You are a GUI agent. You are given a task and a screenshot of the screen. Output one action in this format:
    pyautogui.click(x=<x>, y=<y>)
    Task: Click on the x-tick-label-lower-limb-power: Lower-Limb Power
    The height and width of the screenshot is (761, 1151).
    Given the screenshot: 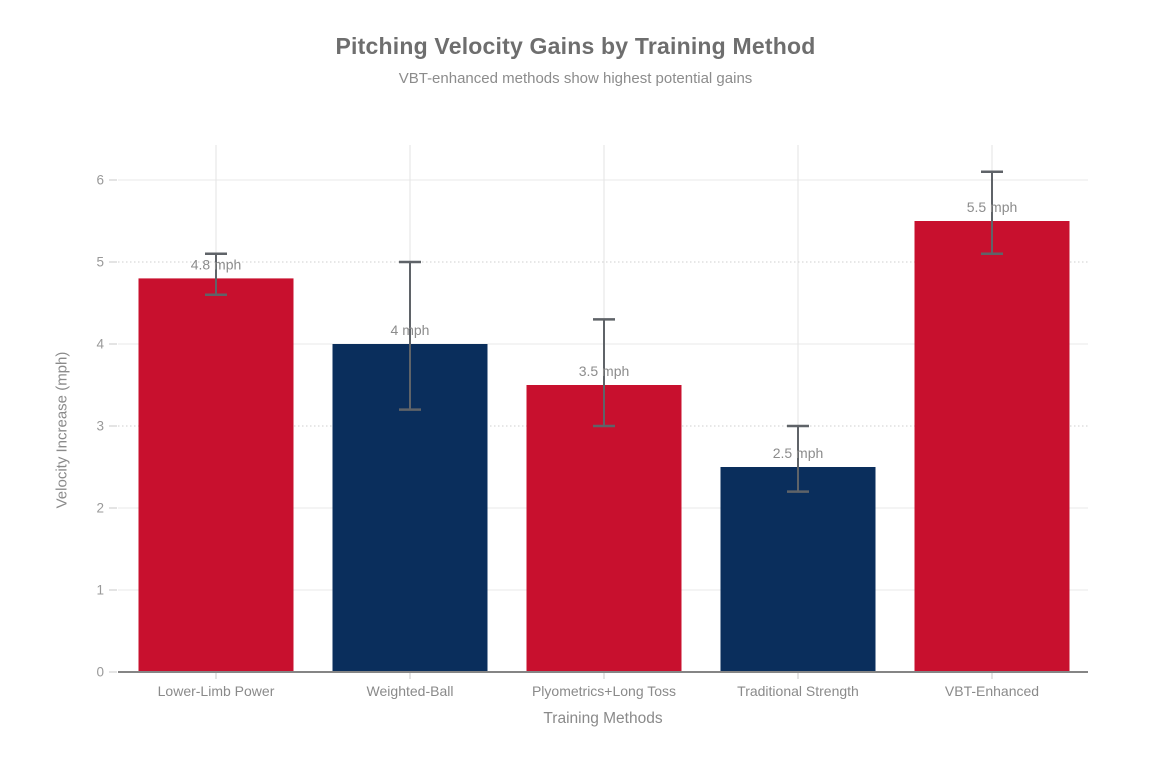 What is the action you would take?
    pyautogui.click(x=216, y=691)
    